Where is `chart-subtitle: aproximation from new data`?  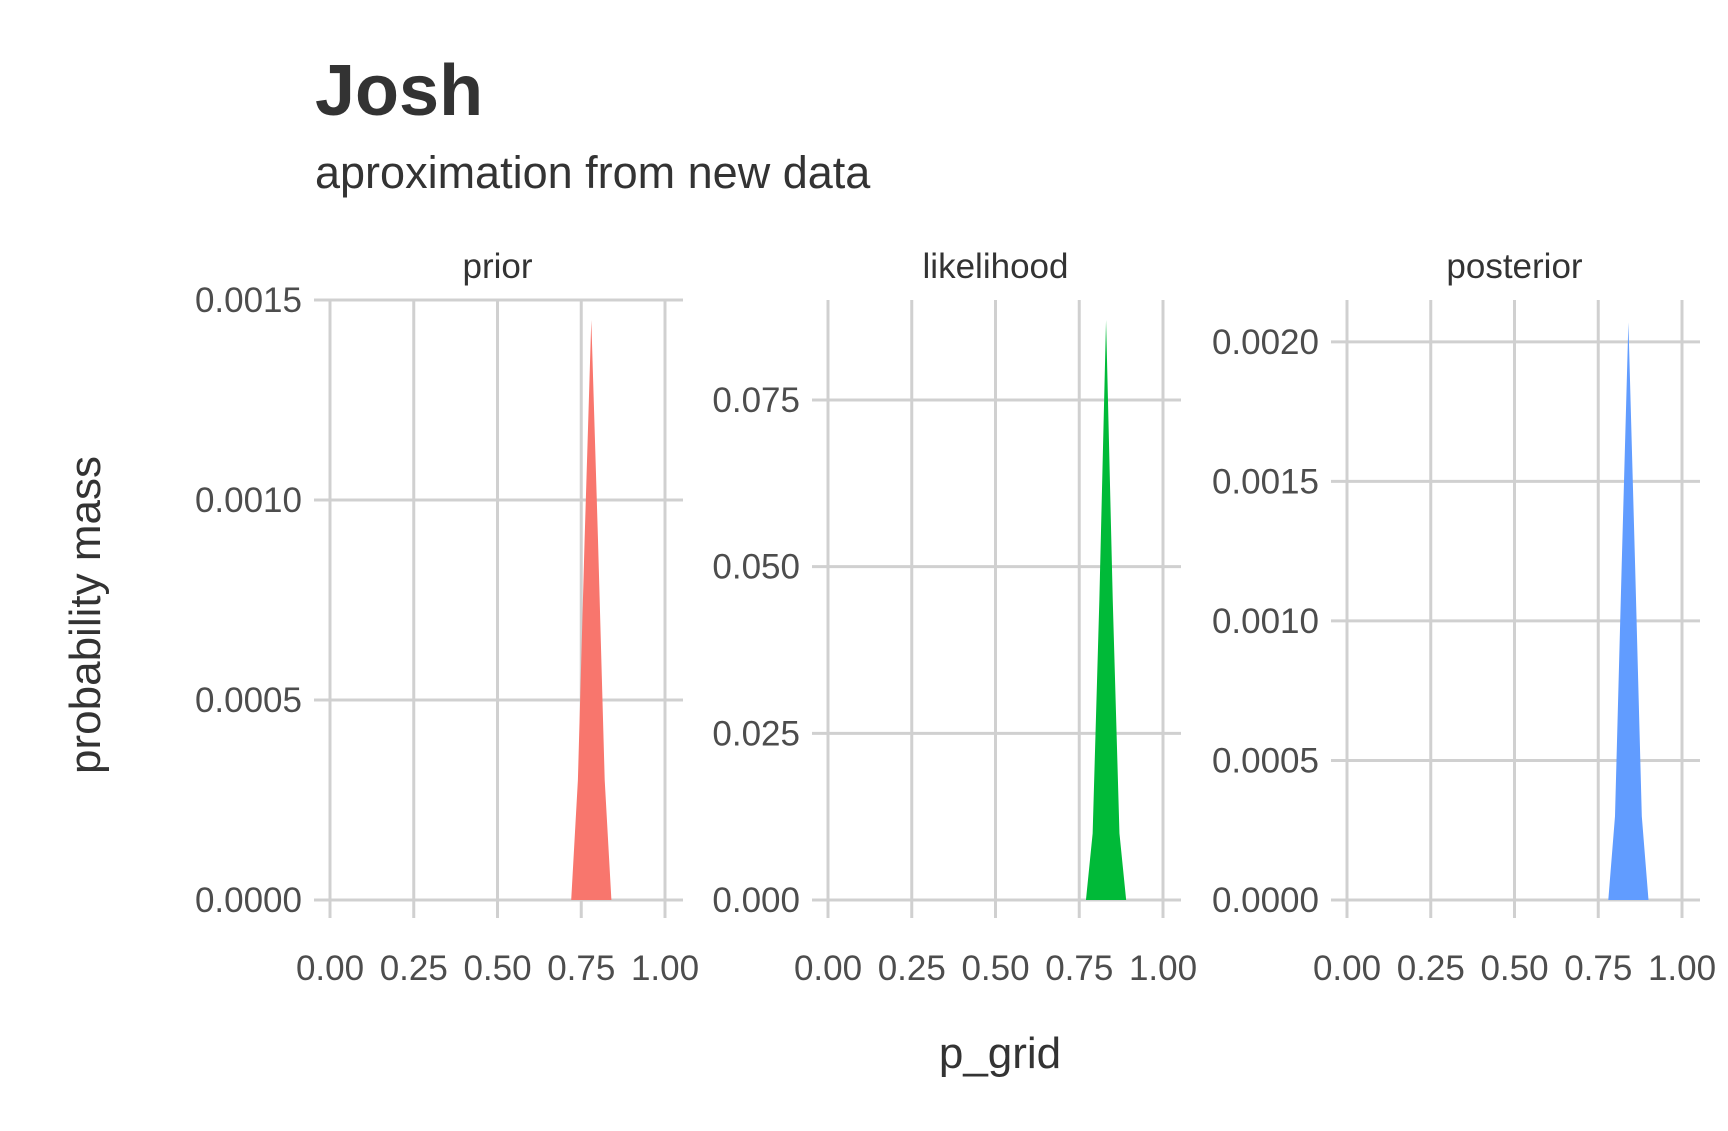 chart-subtitle: aproximation from new data is located at coordinates (593, 172).